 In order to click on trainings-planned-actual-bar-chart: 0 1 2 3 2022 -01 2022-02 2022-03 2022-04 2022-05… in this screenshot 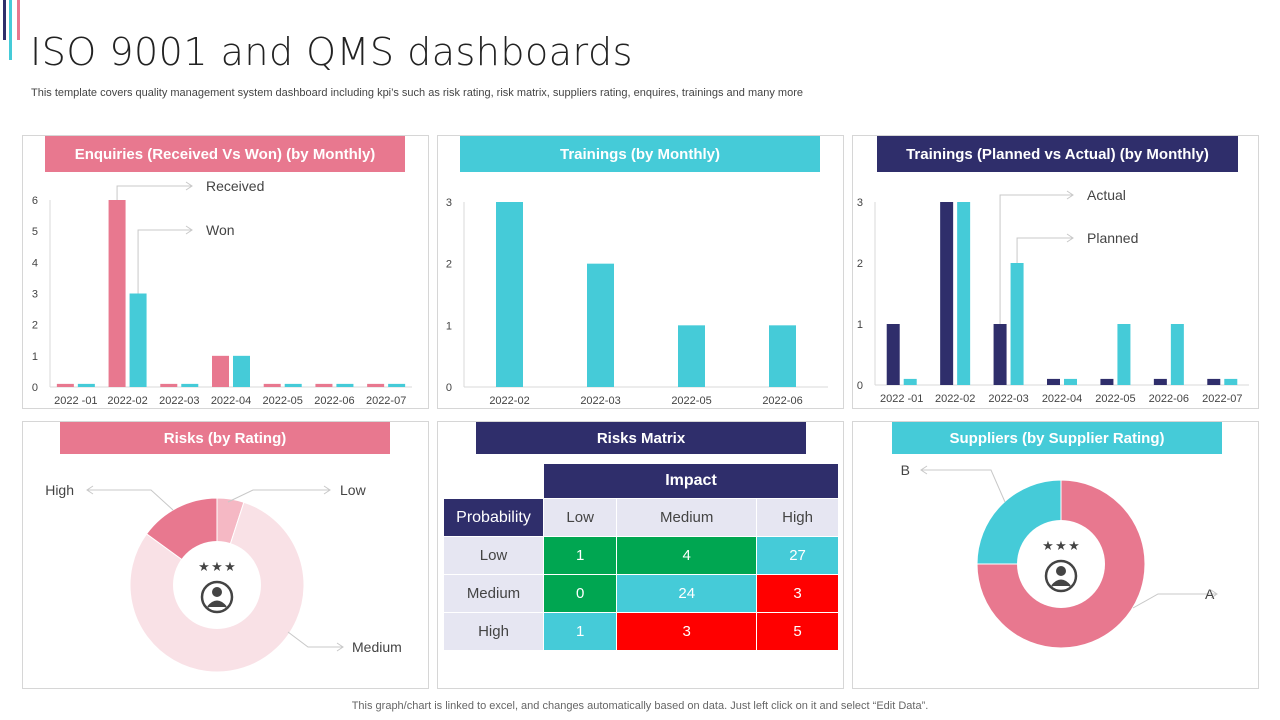, I will do `click(1056, 273)`.